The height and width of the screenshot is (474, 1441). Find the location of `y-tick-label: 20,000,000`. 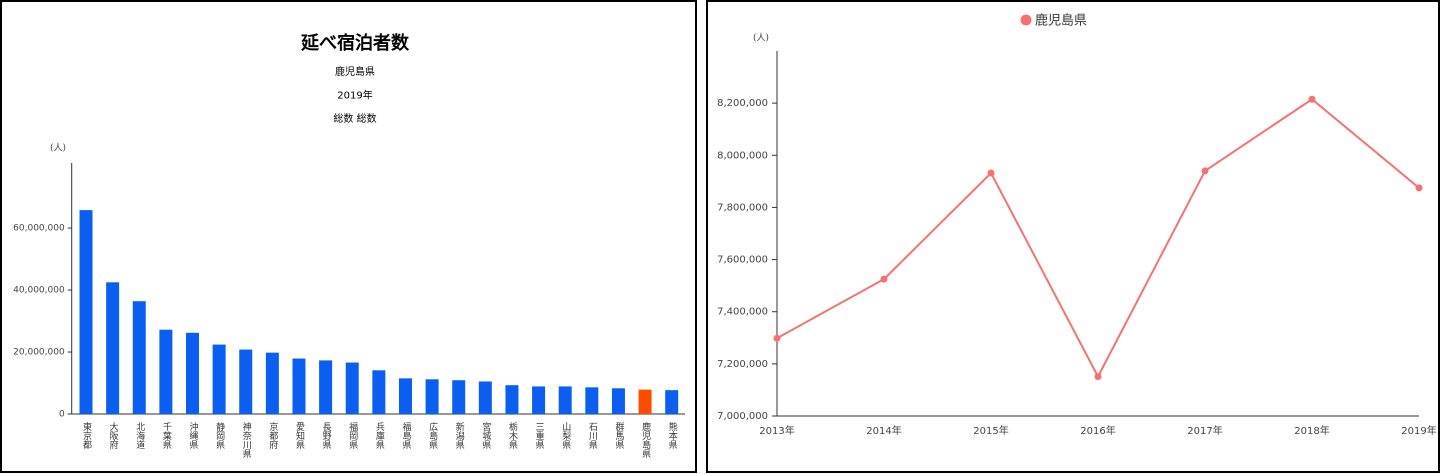

y-tick-label: 20,000,000 is located at coordinates (39, 353).